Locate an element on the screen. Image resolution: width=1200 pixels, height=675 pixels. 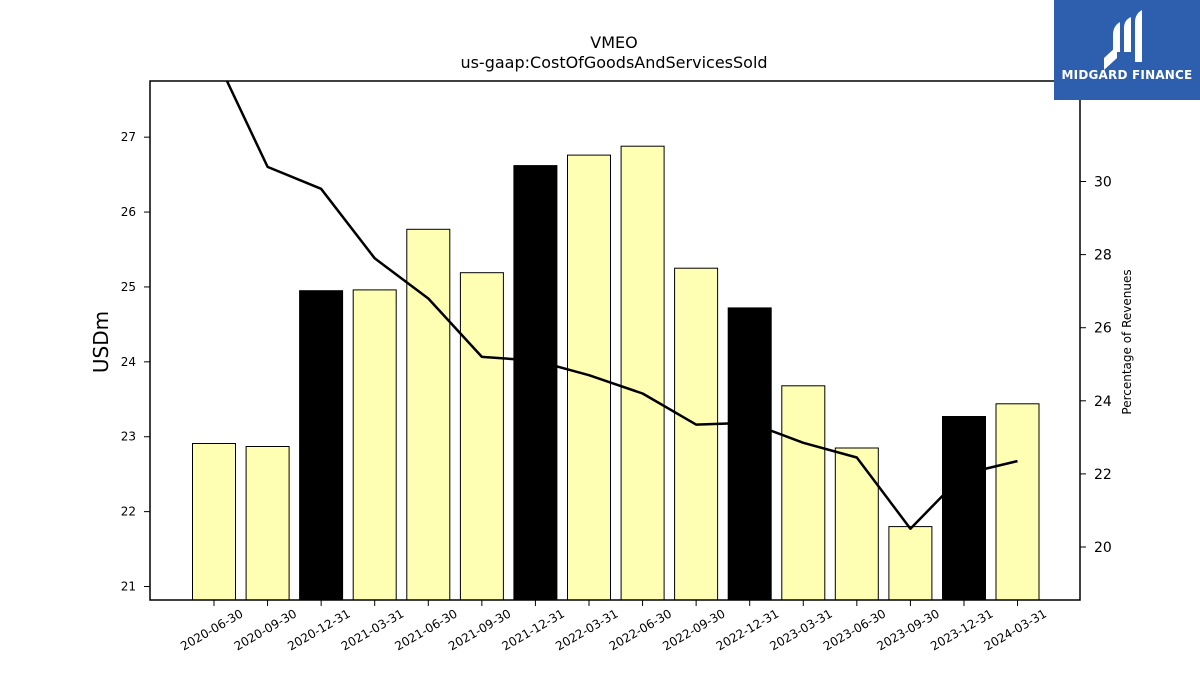
y-tick-label: 26 is located at coordinates (128, 212).